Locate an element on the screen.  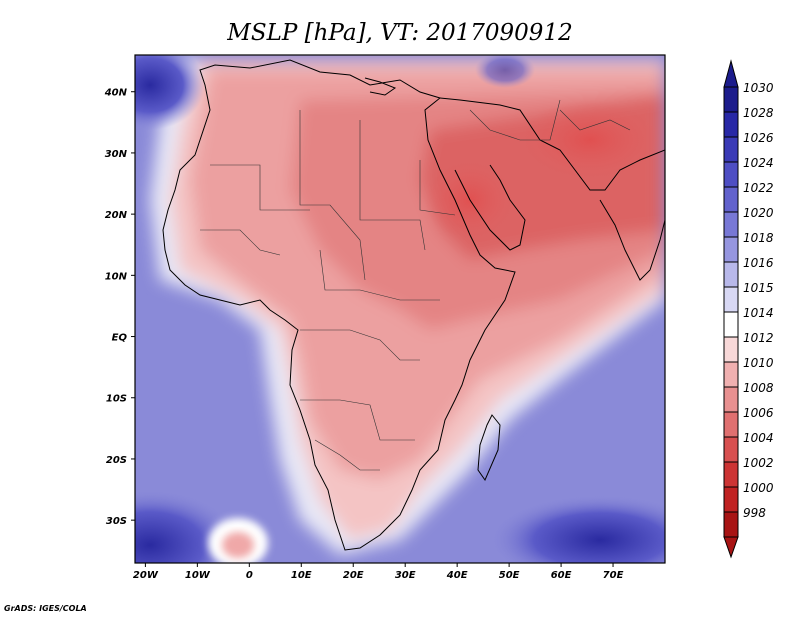
azores-high is located at coordinates (170, 92).